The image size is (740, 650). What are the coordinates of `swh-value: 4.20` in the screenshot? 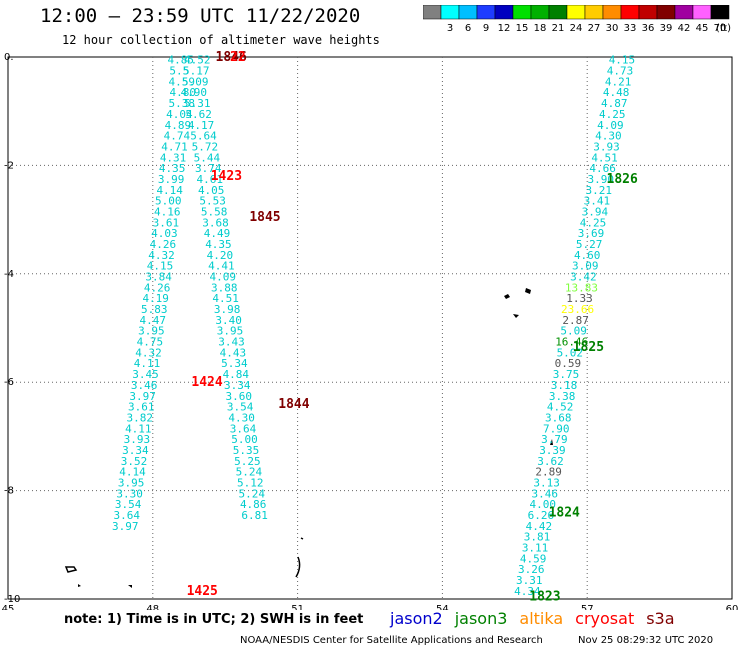 It's located at (220, 255).